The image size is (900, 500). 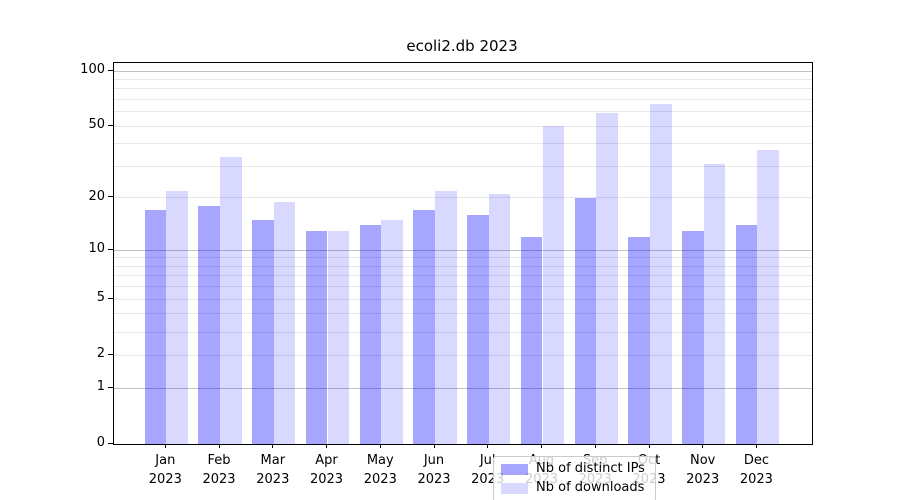 I want to click on bar-downloads-sep, so click(x=607, y=278).